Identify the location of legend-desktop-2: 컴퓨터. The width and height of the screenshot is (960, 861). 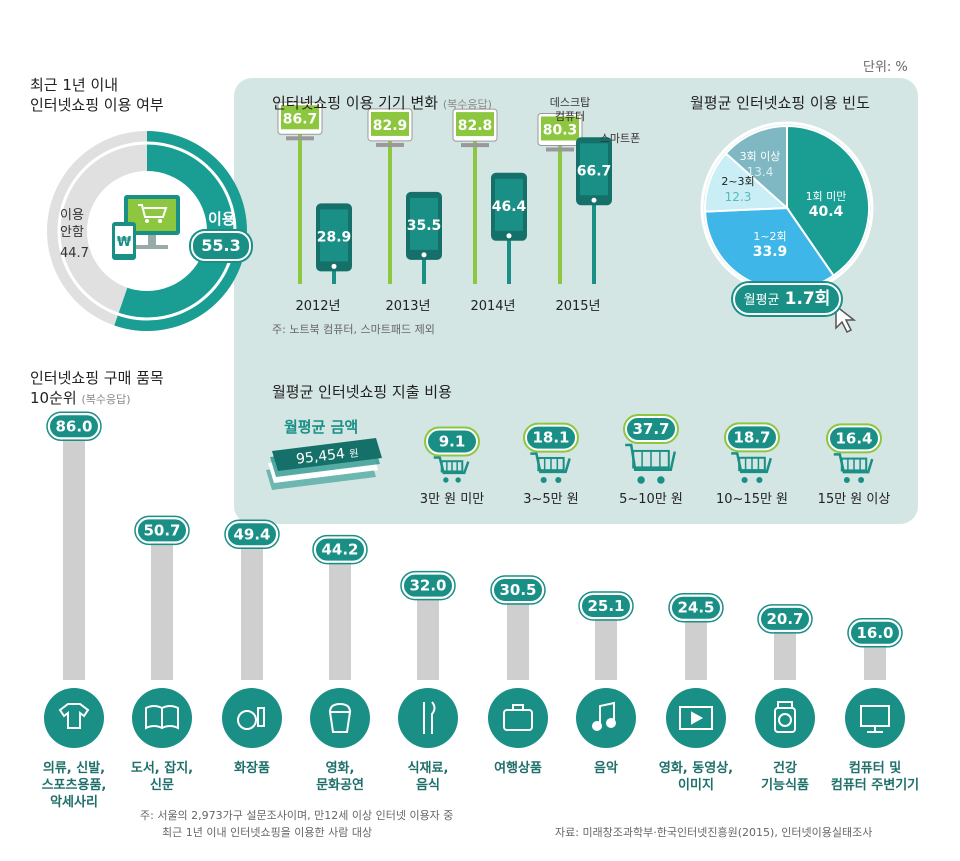
(570, 116).